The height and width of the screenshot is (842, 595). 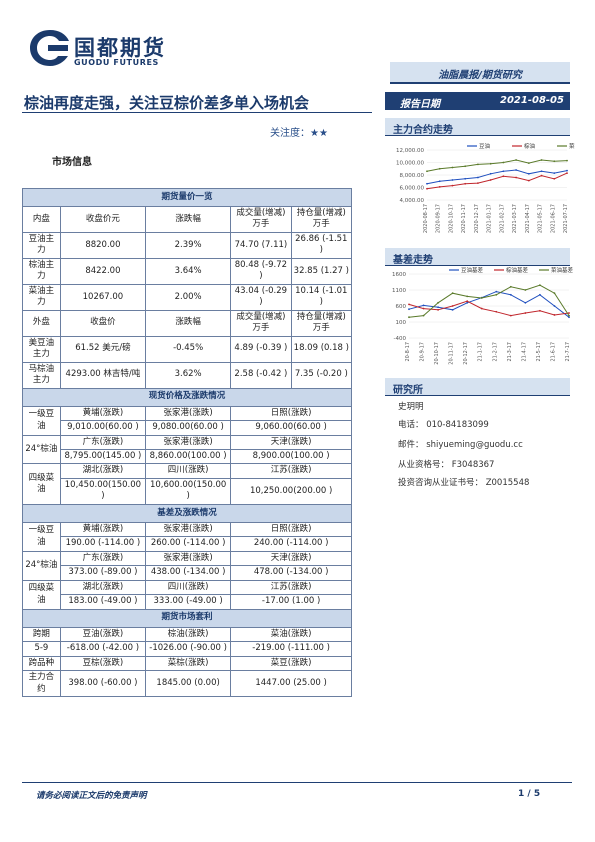 What do you see at coordinates (291, 634) in the screenshot?
I see `arb-header-row-cell: 菜油(涨跌)` at bounding box center [291, 634].